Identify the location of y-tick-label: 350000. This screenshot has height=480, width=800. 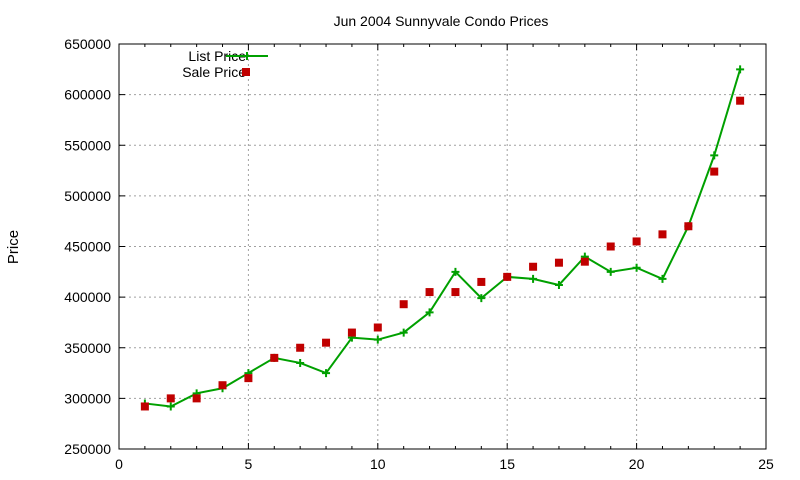
(87, 348).